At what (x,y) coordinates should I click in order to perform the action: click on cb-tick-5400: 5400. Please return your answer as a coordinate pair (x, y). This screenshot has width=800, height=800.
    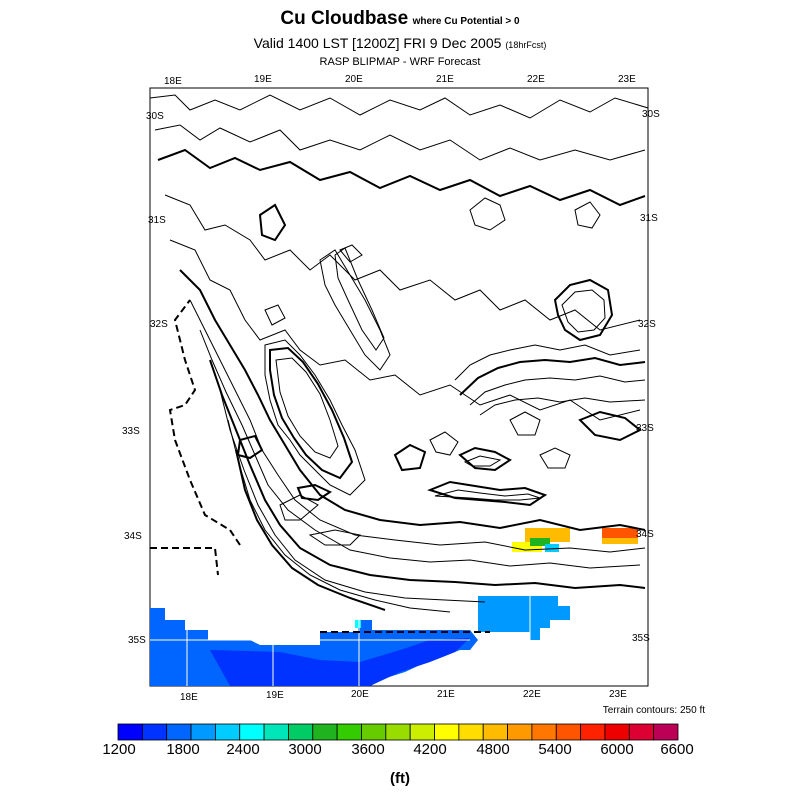
    Looking at the image, I should click on (555, 749).